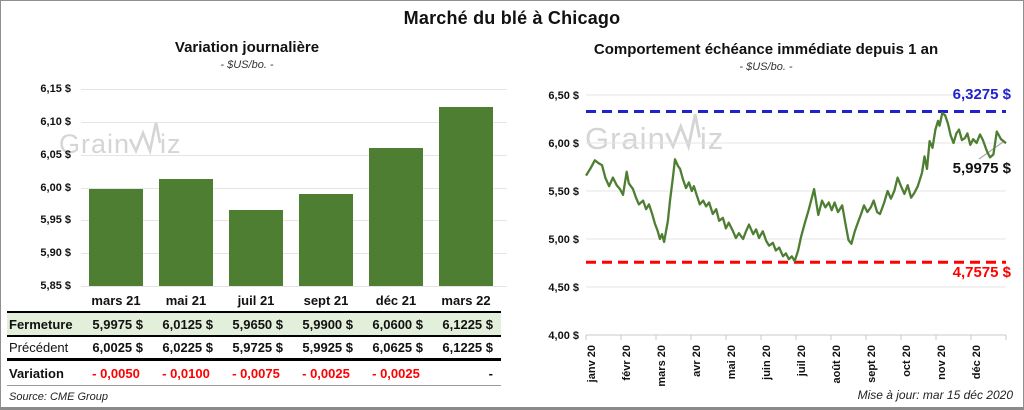 The height and width of the screenshot is (410, 1024). What do you see at coordinates (55, 253) in the screenshot?
I see `y-axis-tick: 5,90 $` at bounding box center [55, 253].